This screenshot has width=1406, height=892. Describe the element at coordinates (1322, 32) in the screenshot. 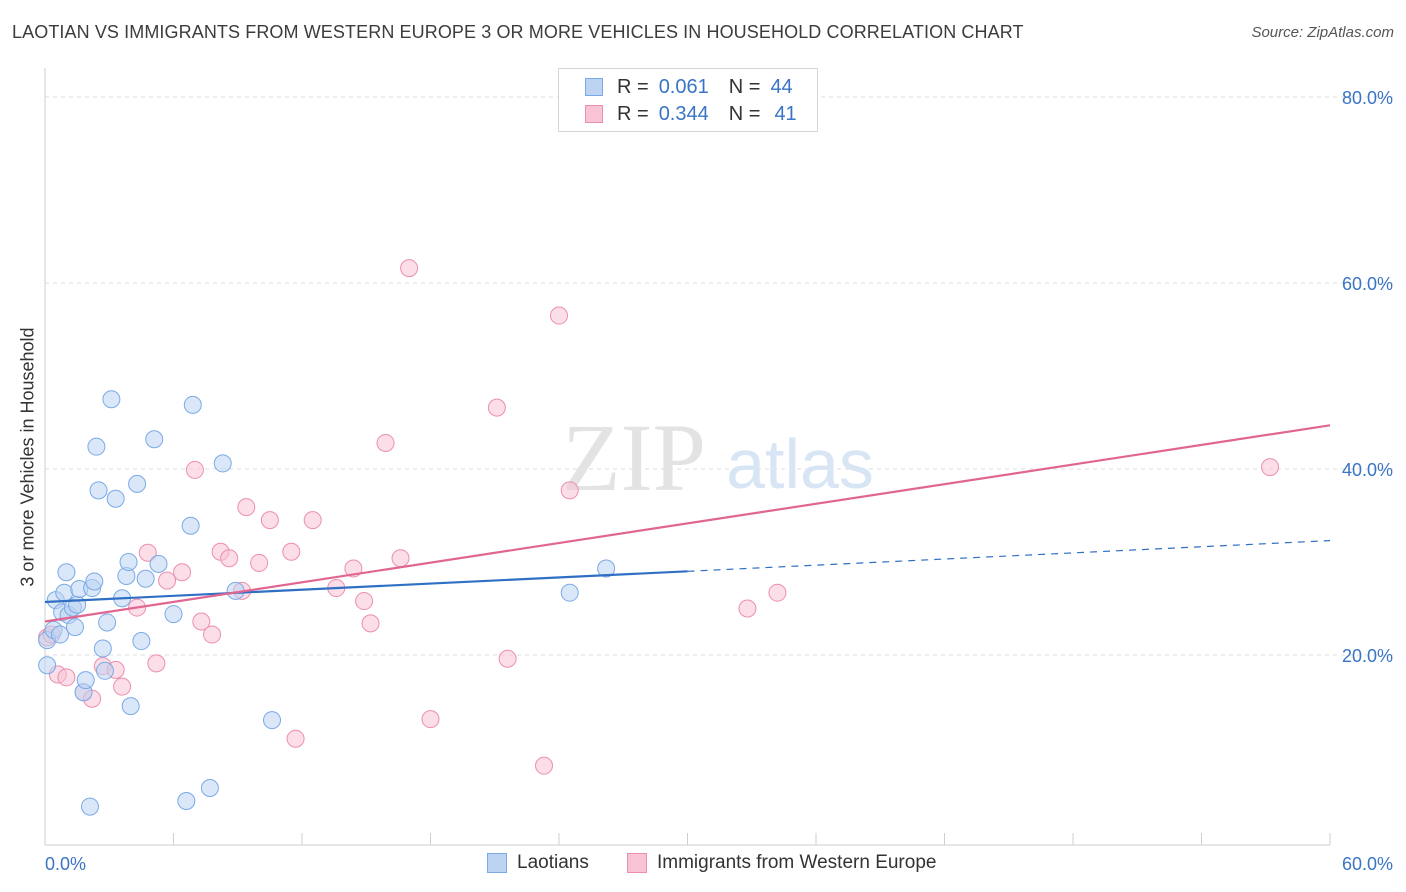

I see `source-credit: Source: ZipAtlas.com` at that location.